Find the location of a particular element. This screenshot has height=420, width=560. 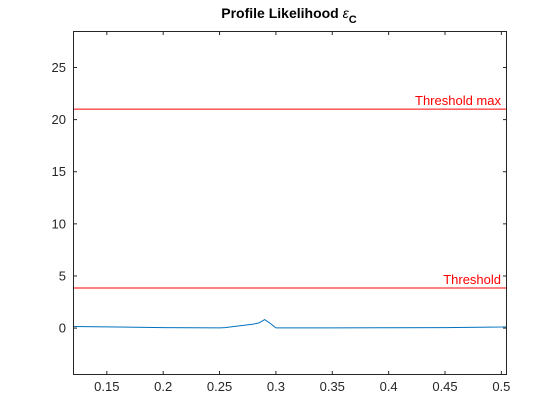

y-tick-label: 10 is located at coordinates (59, 223).